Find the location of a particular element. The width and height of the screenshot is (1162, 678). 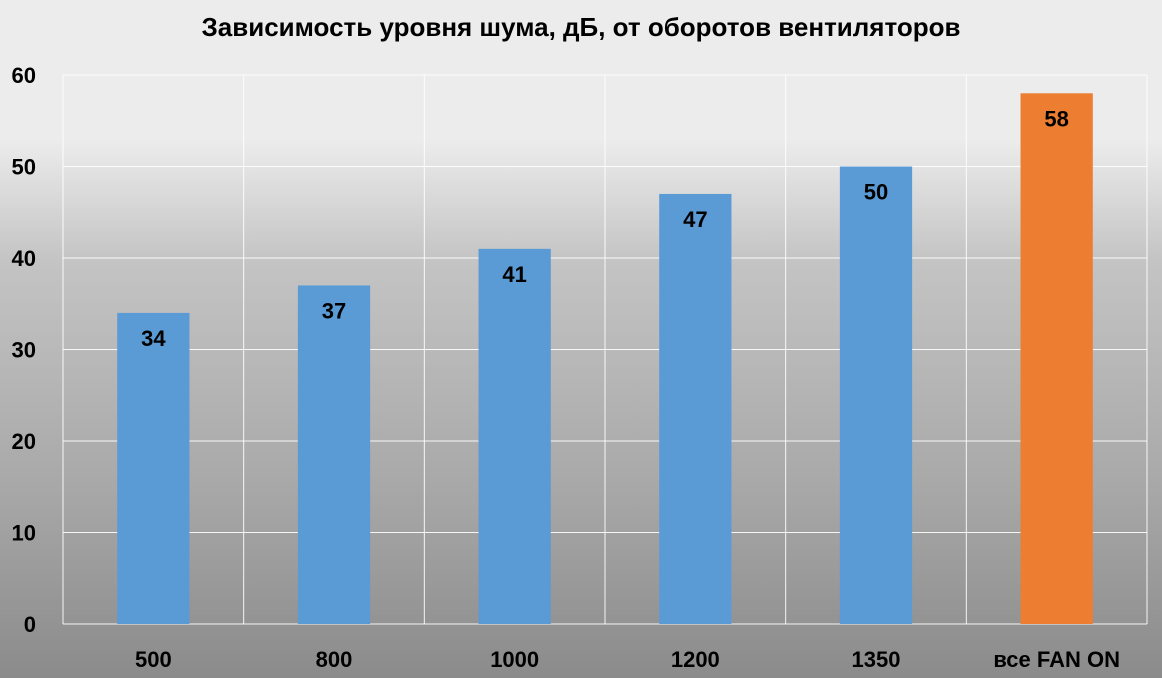

y-tick-label: 60 is located at coordinates (24, 75).